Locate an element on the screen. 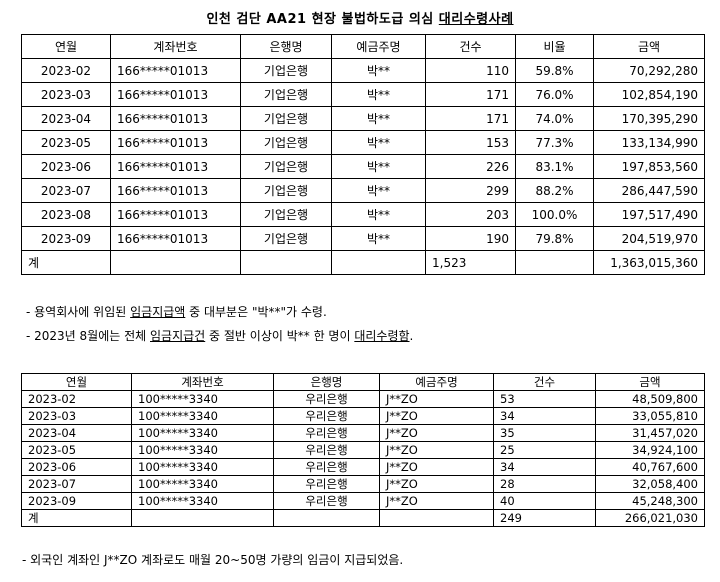 Image resolution: width=720 pixels, height=582 pixels. cell-amount: 170,395,290 is located at coordinates (649, 118).